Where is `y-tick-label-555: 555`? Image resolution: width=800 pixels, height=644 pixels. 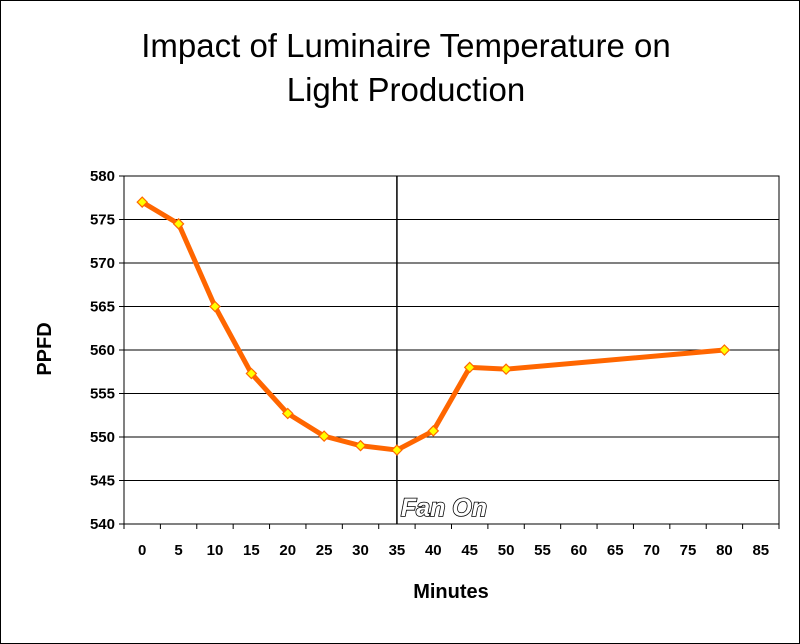 y-tick-label-555: 555 is located at coordinates (102, 394).